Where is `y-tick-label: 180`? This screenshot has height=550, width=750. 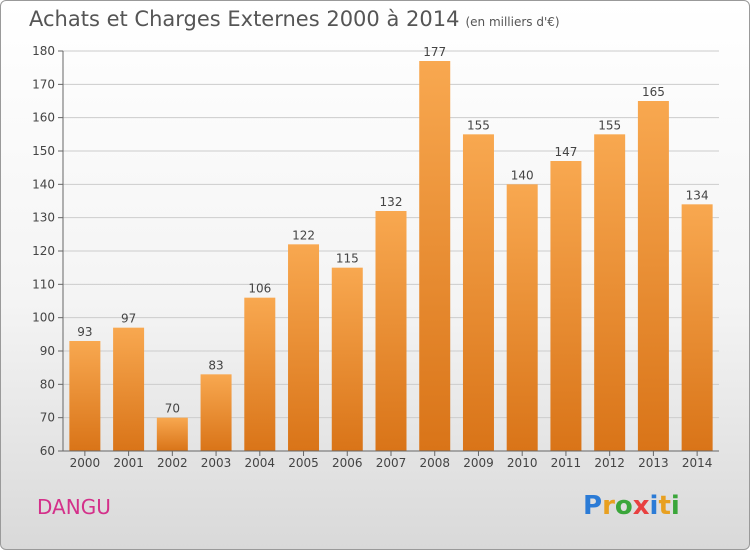
y-tick-label: 180 is located at coordinates (43, 51).